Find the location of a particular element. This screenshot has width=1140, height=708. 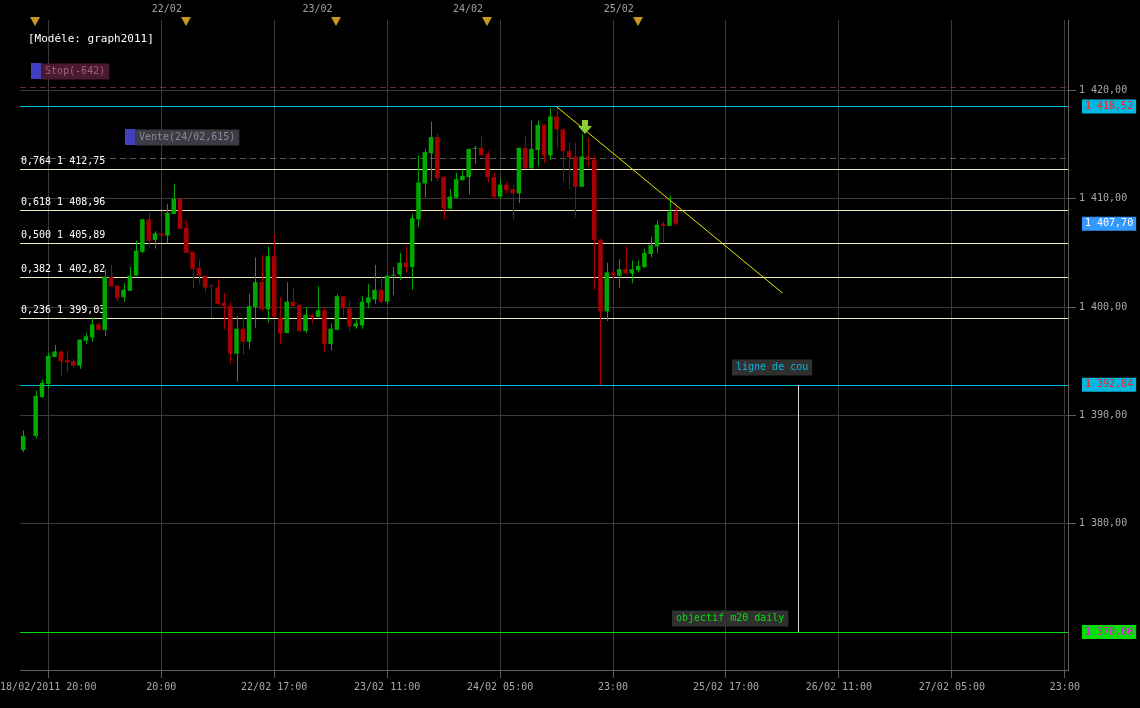

text: 1 370,00 is located at coordinates (1109, 631).